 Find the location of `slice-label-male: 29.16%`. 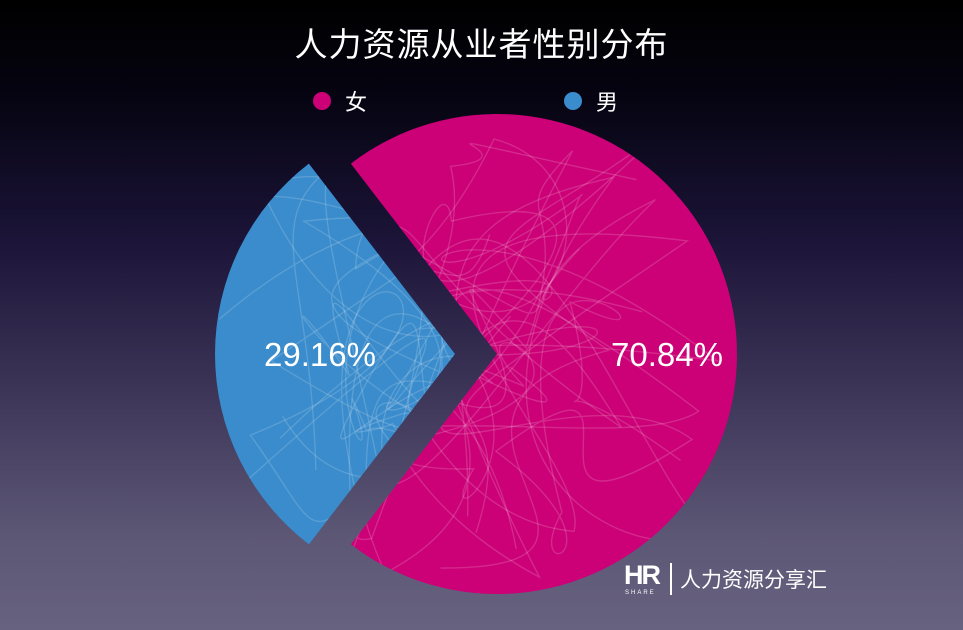

slice-label-male: 29.16% is located at coordinates (320, 354).